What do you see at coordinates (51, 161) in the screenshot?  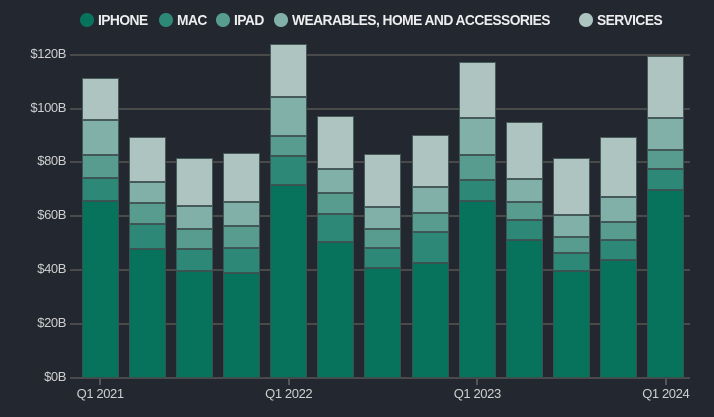 I see `y-axis-label: $80B` at bounding box center [51, 161].